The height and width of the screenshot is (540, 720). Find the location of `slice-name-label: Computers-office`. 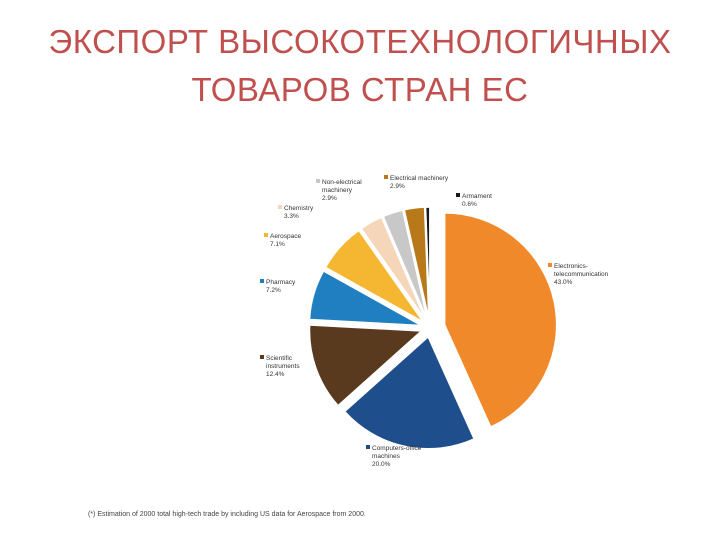

slice-name-label: Computers-office is located at coordinates (397, 448).